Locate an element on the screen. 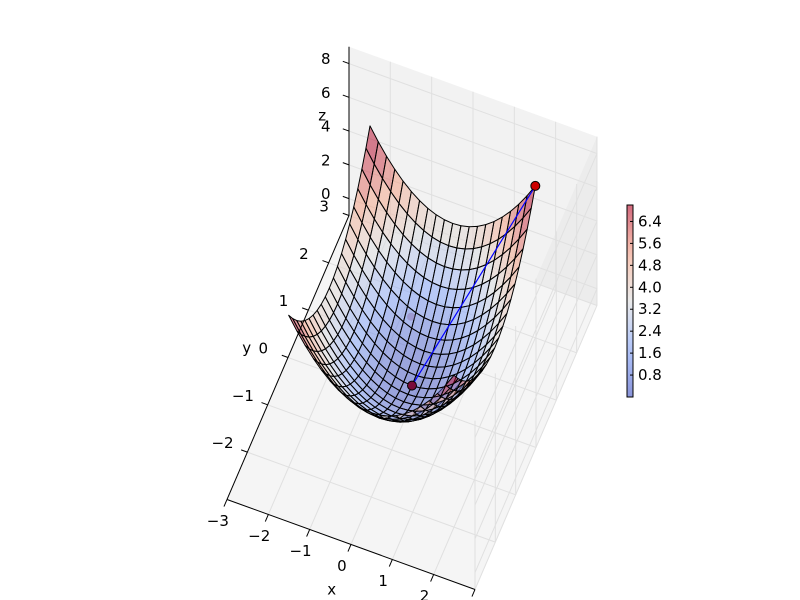  y-tick-label: 3 is located at coordinates (324, 206).